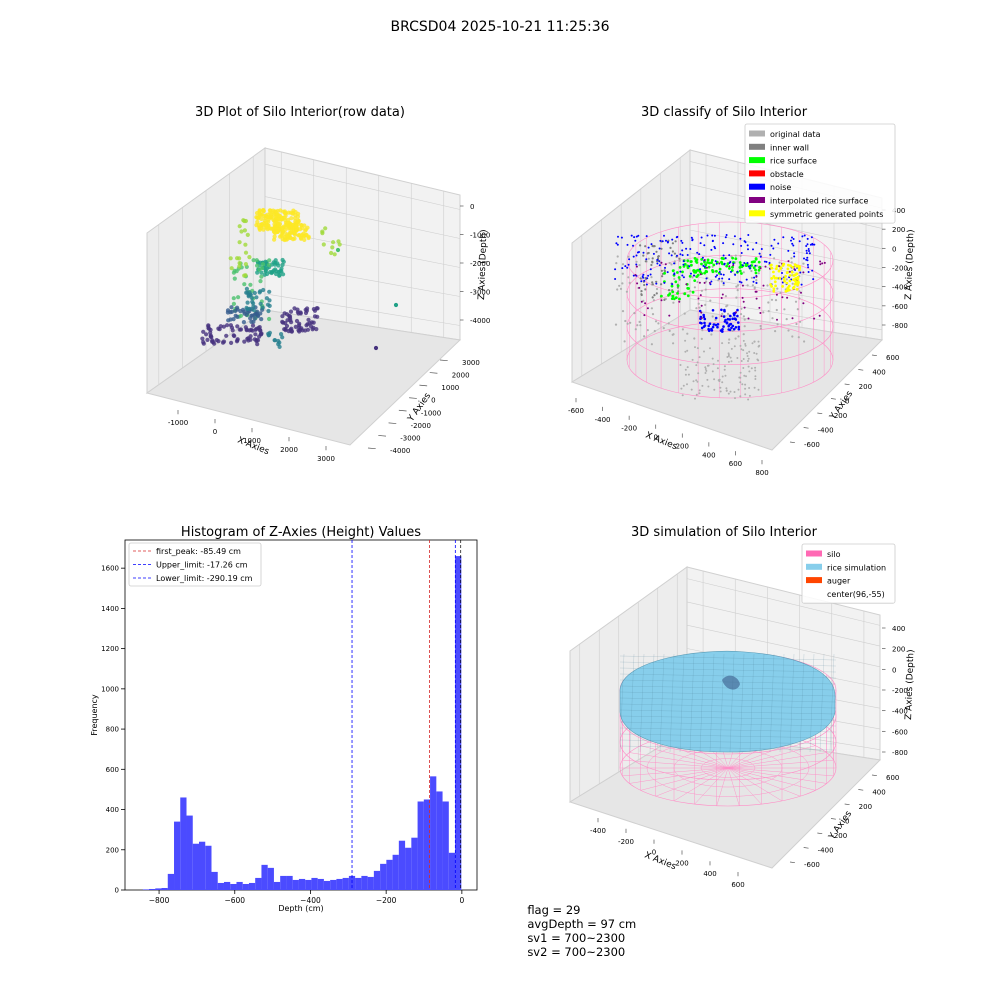  Describe the element at coordinates (839, 416) in the screenshot. I see `cls-y-tick-label: -200` at that location.